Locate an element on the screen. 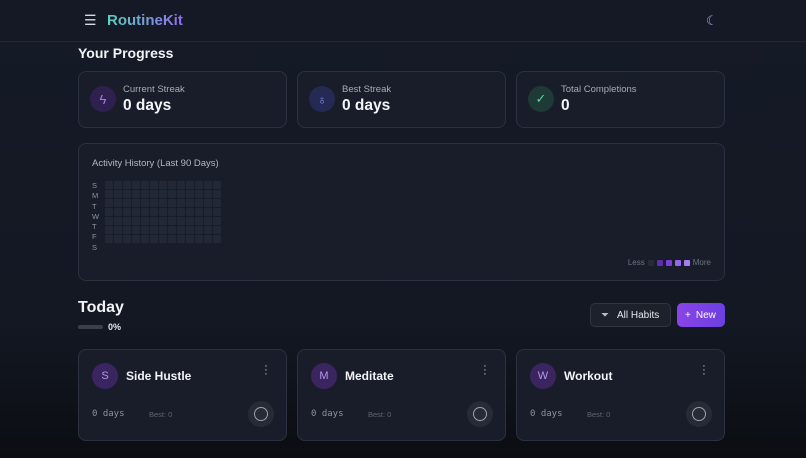  legend-more: More is located at coordinates (701, 262).